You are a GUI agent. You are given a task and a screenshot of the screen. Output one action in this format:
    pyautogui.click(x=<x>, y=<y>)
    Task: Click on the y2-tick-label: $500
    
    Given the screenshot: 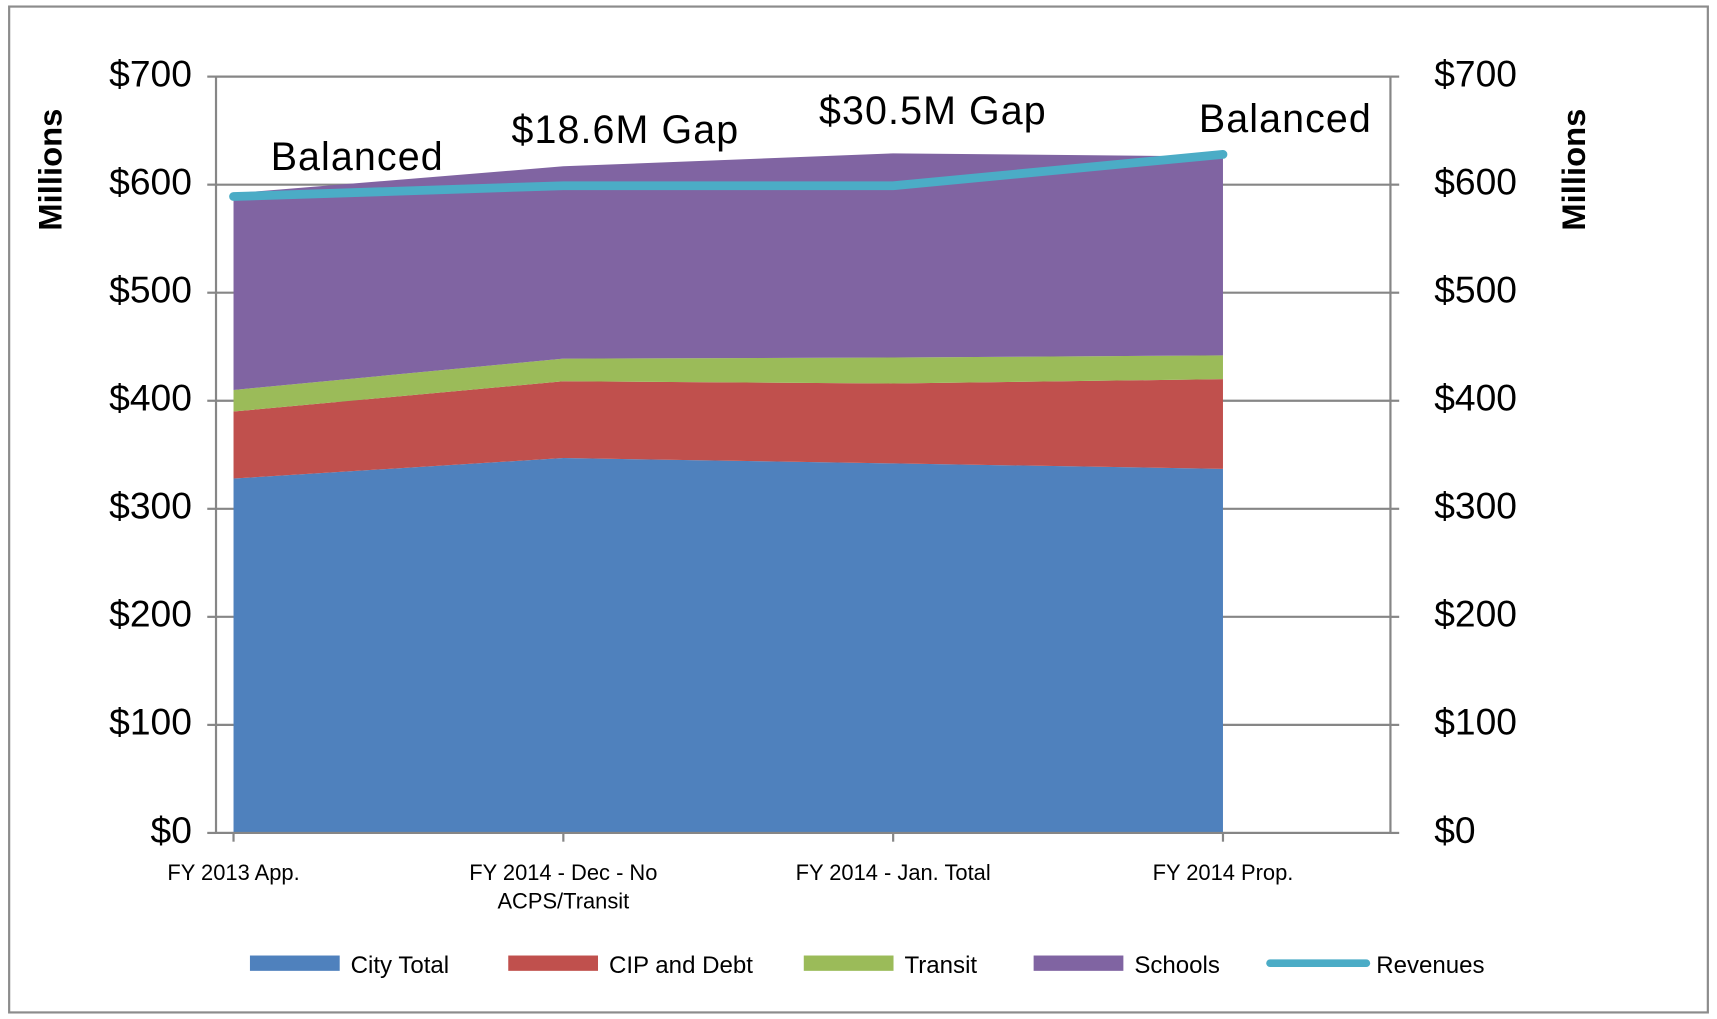 What is the action you would take?
    pyautogui.click(x=1475, y=290)
    